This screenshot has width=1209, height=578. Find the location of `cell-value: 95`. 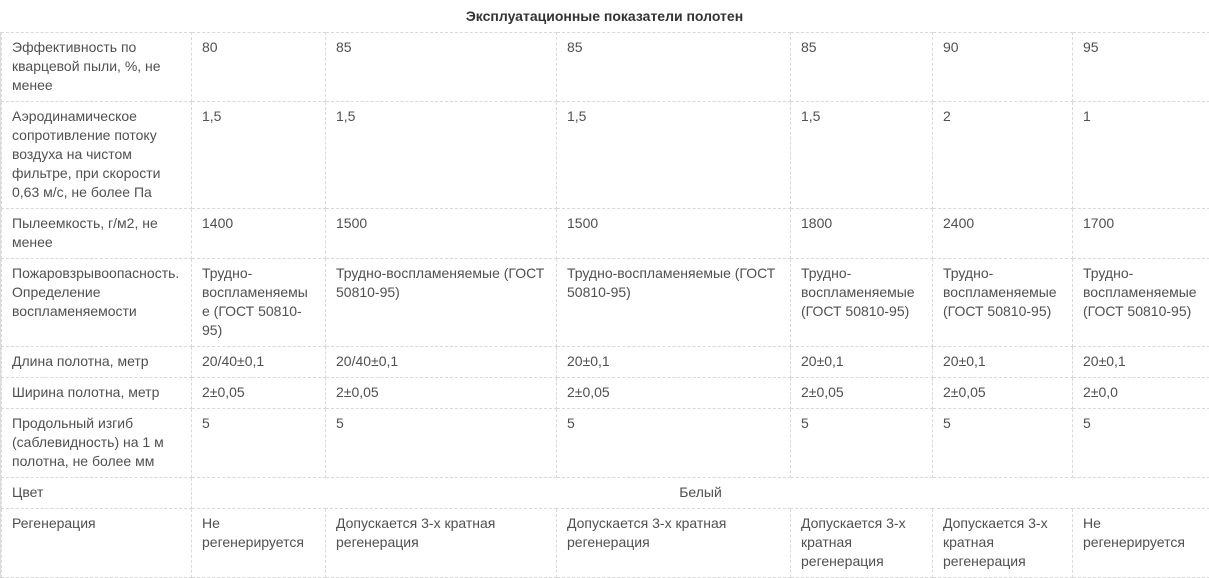

cell-value: 95 is located at coordinates (1141, 67).